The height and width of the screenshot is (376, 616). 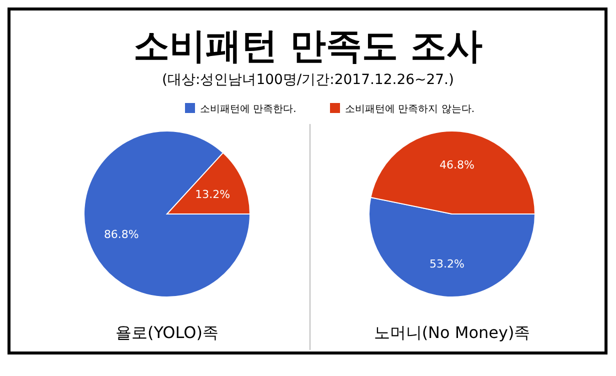 I want to click on data-label: 53.2%, so click(x=447, y=264).